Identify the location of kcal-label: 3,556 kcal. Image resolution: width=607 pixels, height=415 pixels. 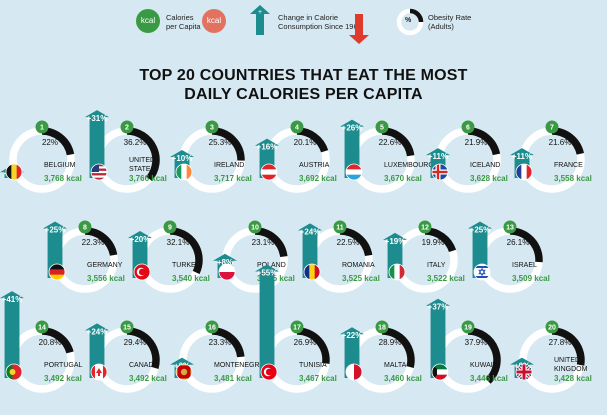
(106, 278).